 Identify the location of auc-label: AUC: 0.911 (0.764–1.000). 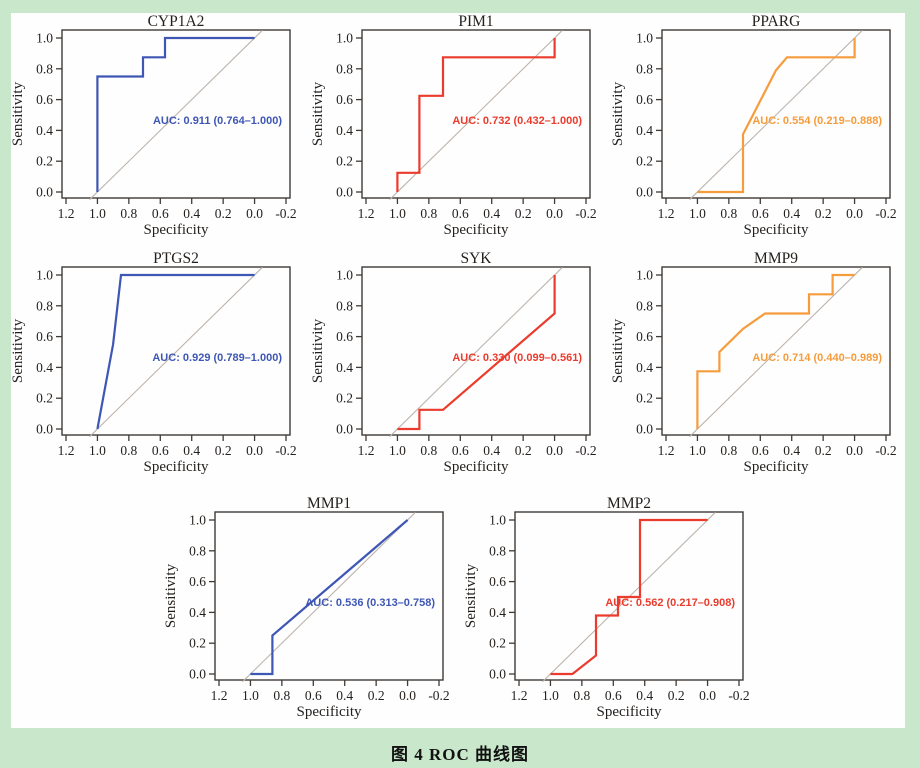
(217, 121).